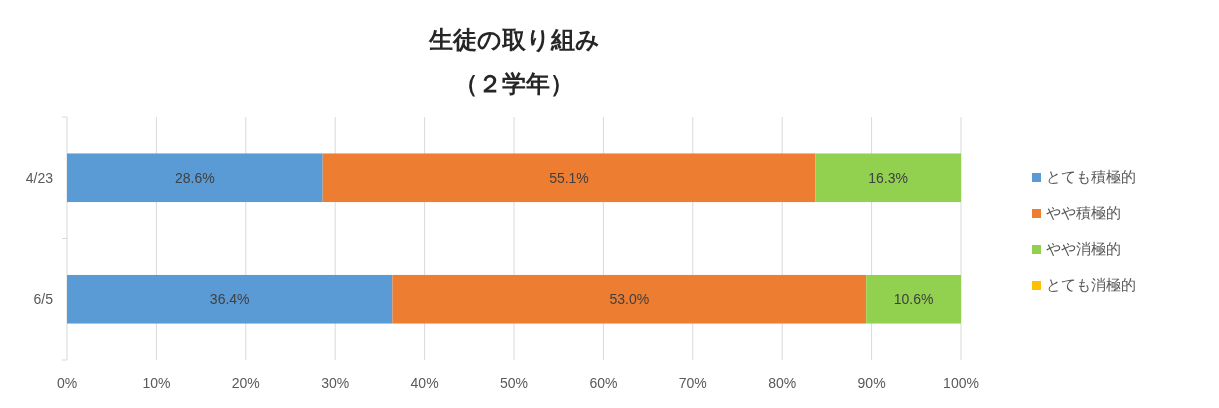  I want to click on data-label: 10.6%, so click(913, 299).